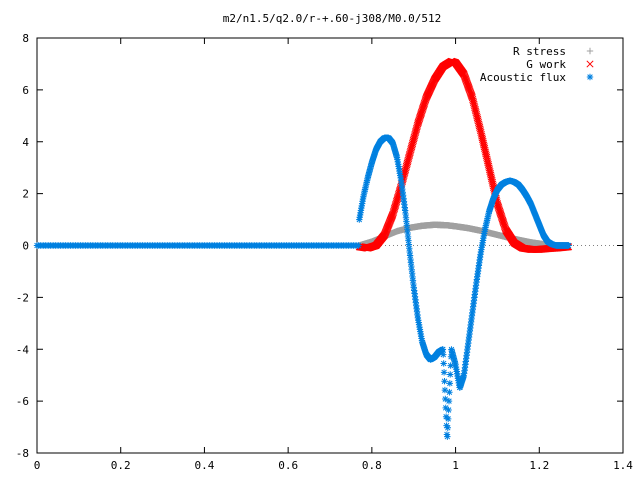 This screenshot has height=480, width=640. I want to click on legend-label: R stress, so click(539, 51).